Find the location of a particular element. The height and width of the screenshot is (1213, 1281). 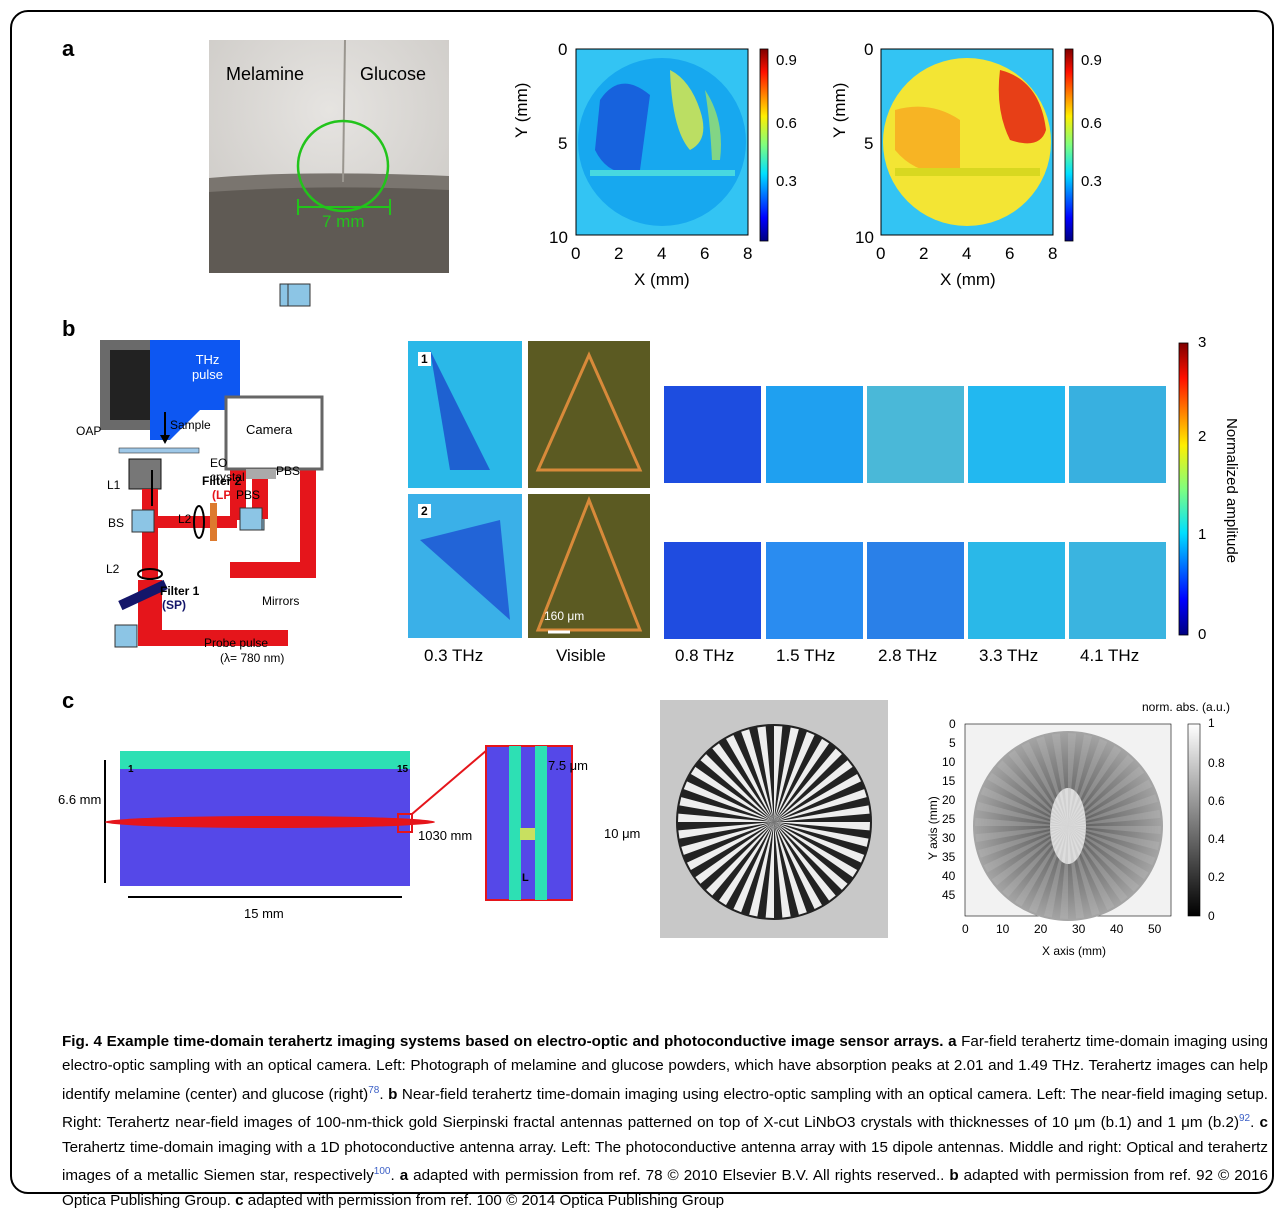

cbar-b-tick: 1 is located at coordinates (1202, 534).